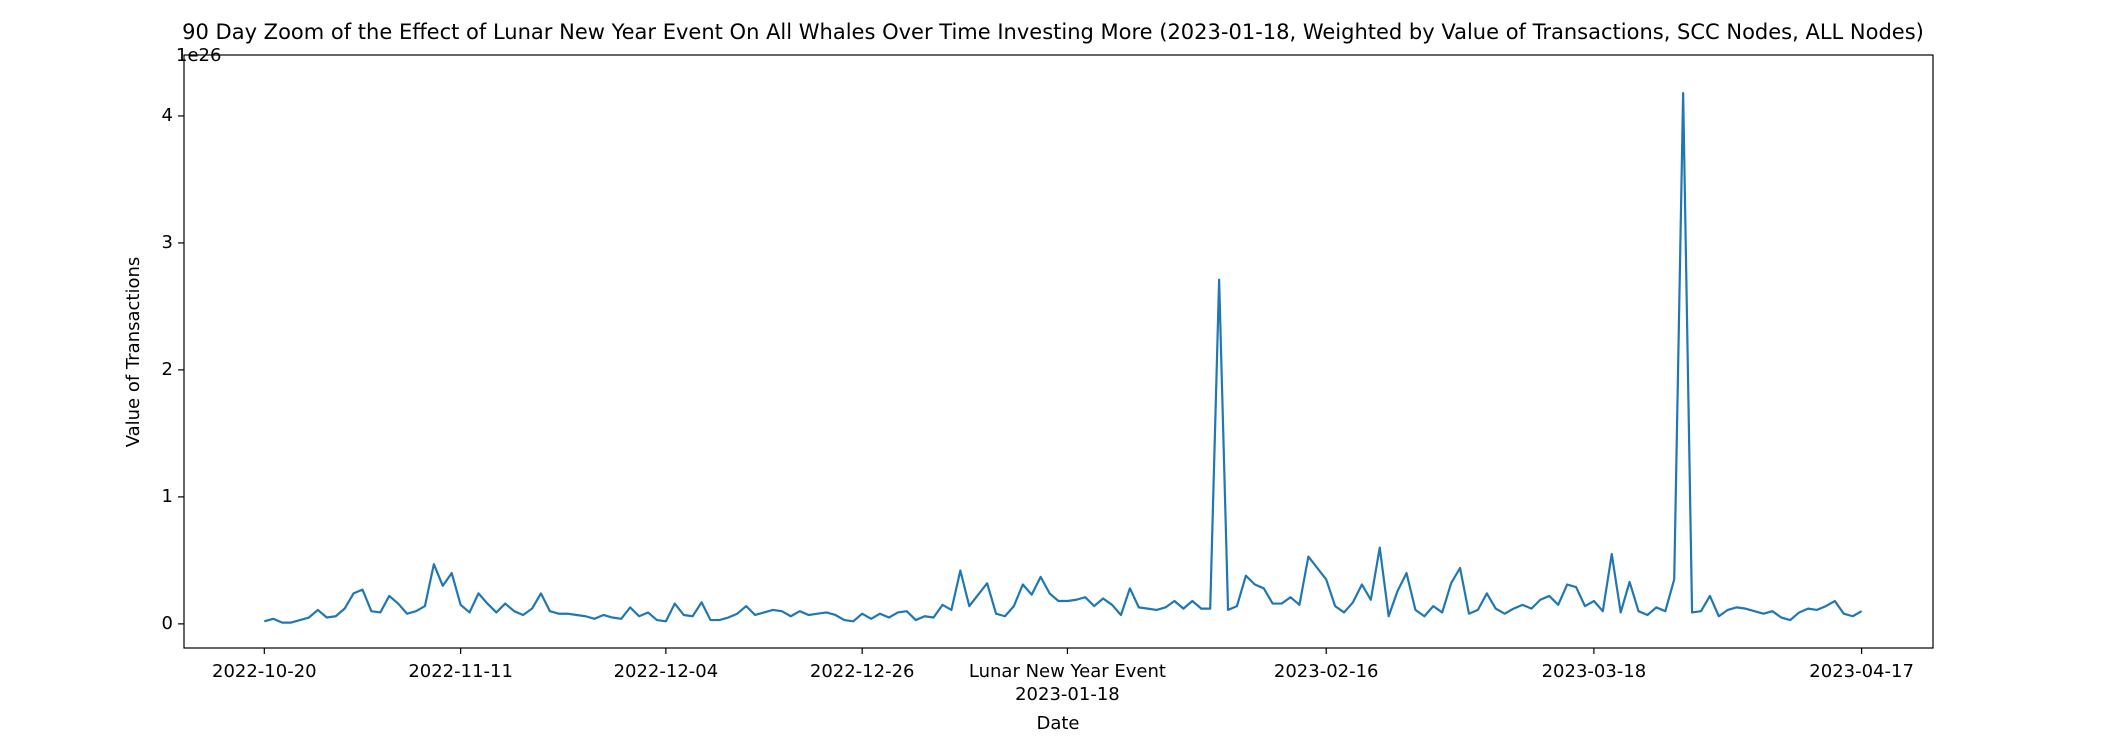 This screenshot has height=747, width=2107. What do you see at coordinates (1067, 671) in the screenshot?
I see `event-label: Lunar New Year Event` at bounding box center [1067, 671].